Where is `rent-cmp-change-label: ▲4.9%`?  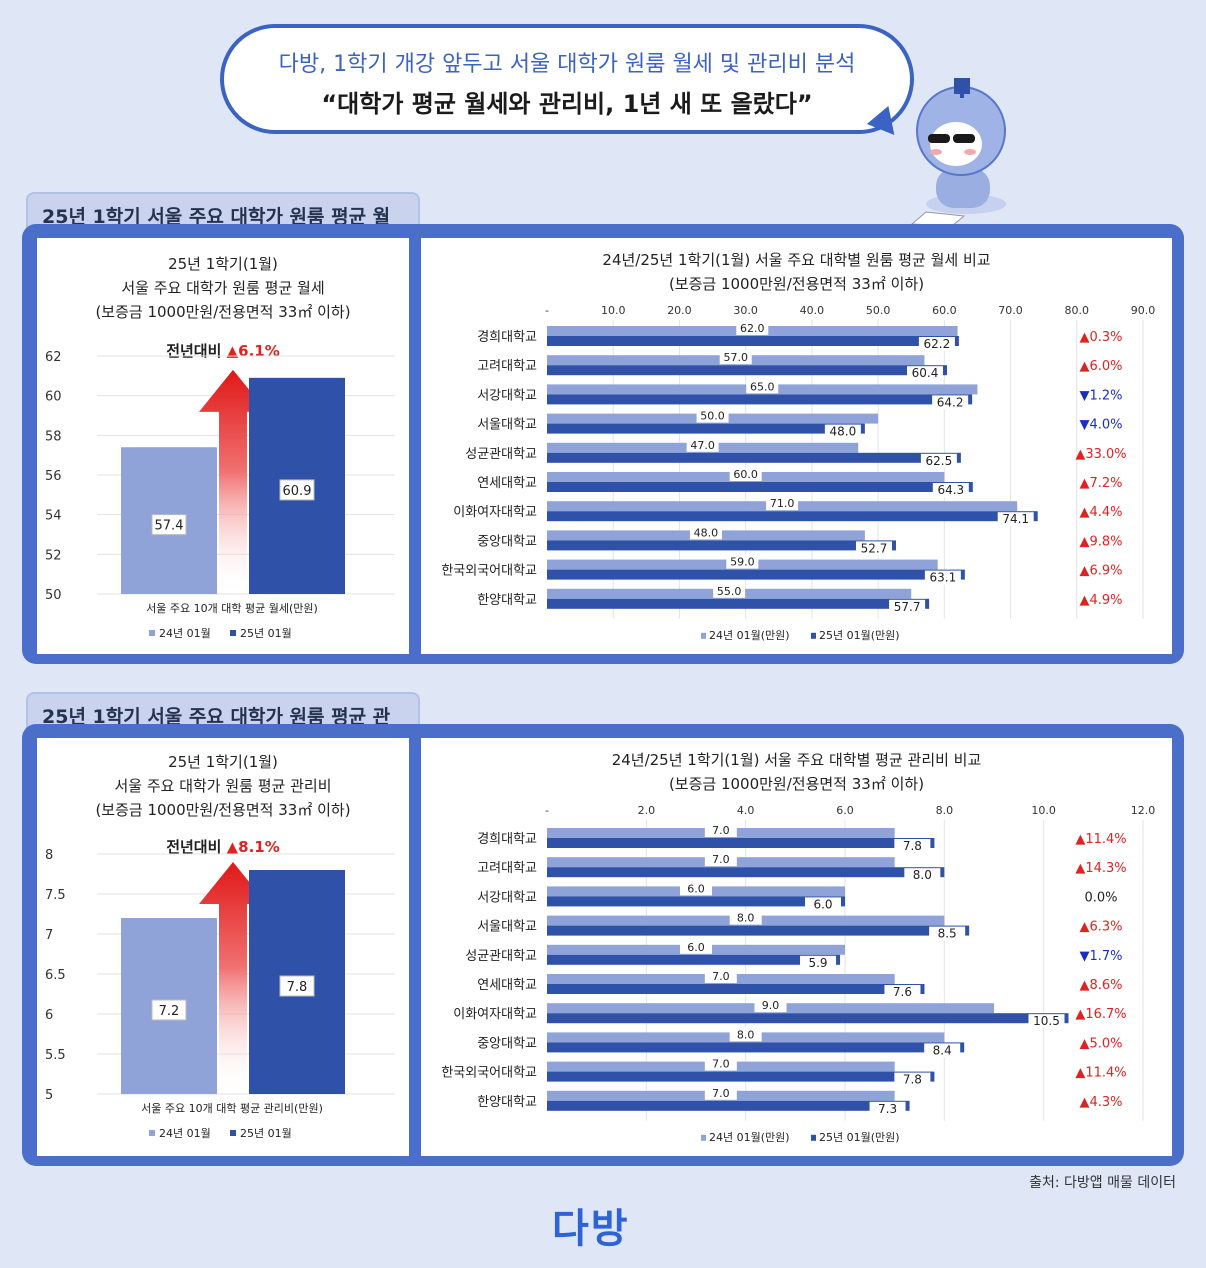 rent-cmp-change-label: ▲4.9% is located at coordinates (1100, 600).